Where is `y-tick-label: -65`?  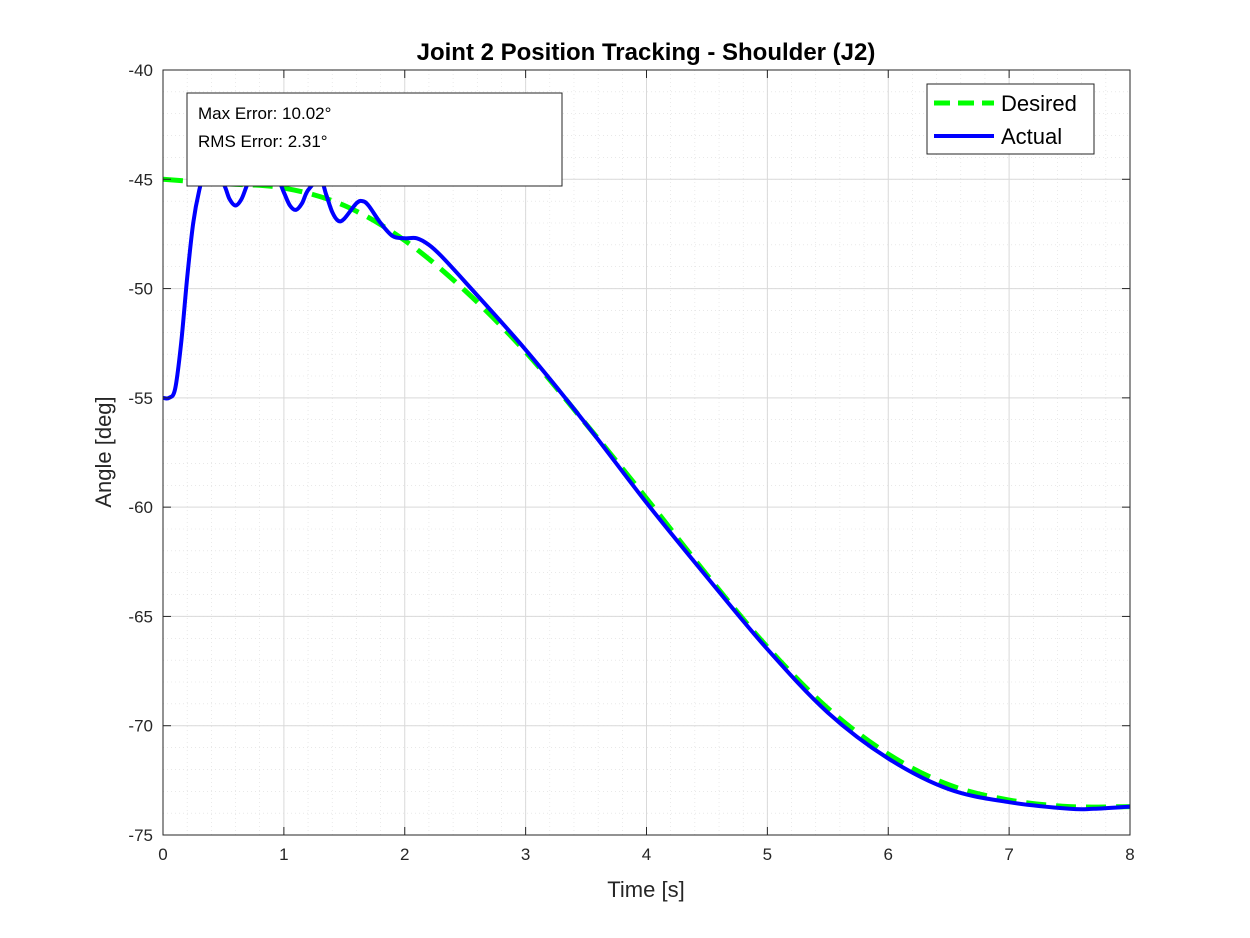 y-tick-label: -65 is located at coordinates (140, 616).